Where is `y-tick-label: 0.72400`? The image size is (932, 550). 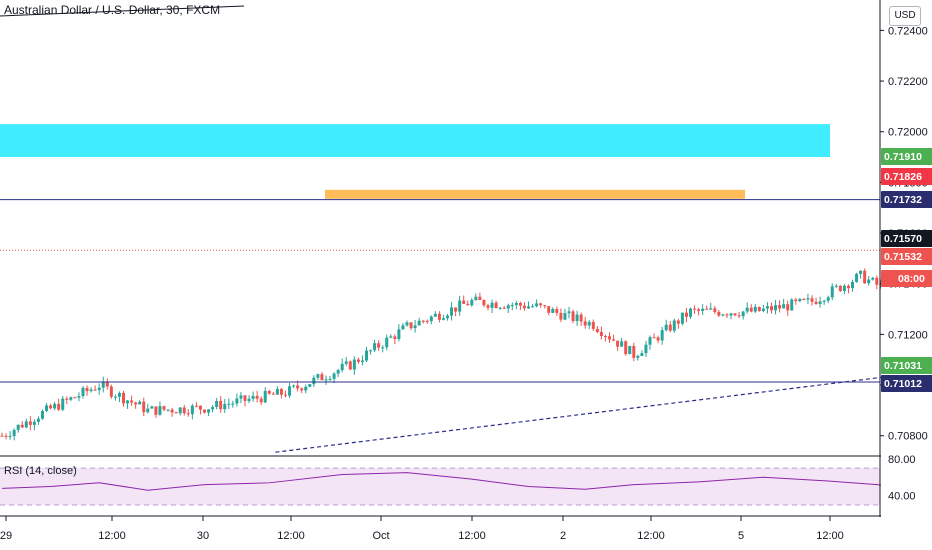
y-tick-label: 0.72400 is located at coordinates (908, 31).